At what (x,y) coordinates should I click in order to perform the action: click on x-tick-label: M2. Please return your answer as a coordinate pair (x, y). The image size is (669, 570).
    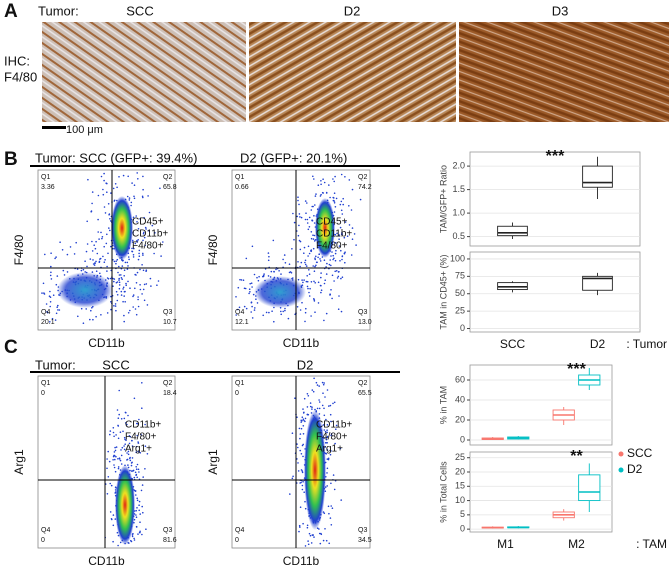
    Looking at the image, I should click on (576, 544).